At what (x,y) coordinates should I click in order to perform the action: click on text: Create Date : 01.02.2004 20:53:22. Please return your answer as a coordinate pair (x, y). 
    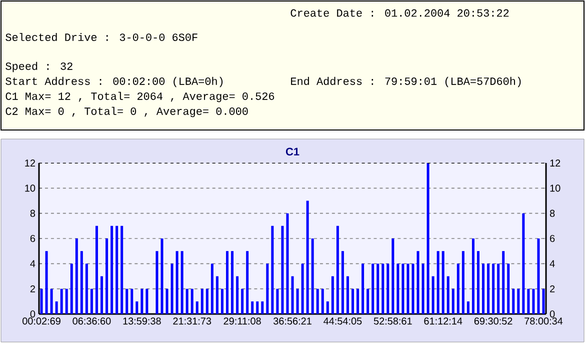
    Looking at the image, I should click on (399, 13).